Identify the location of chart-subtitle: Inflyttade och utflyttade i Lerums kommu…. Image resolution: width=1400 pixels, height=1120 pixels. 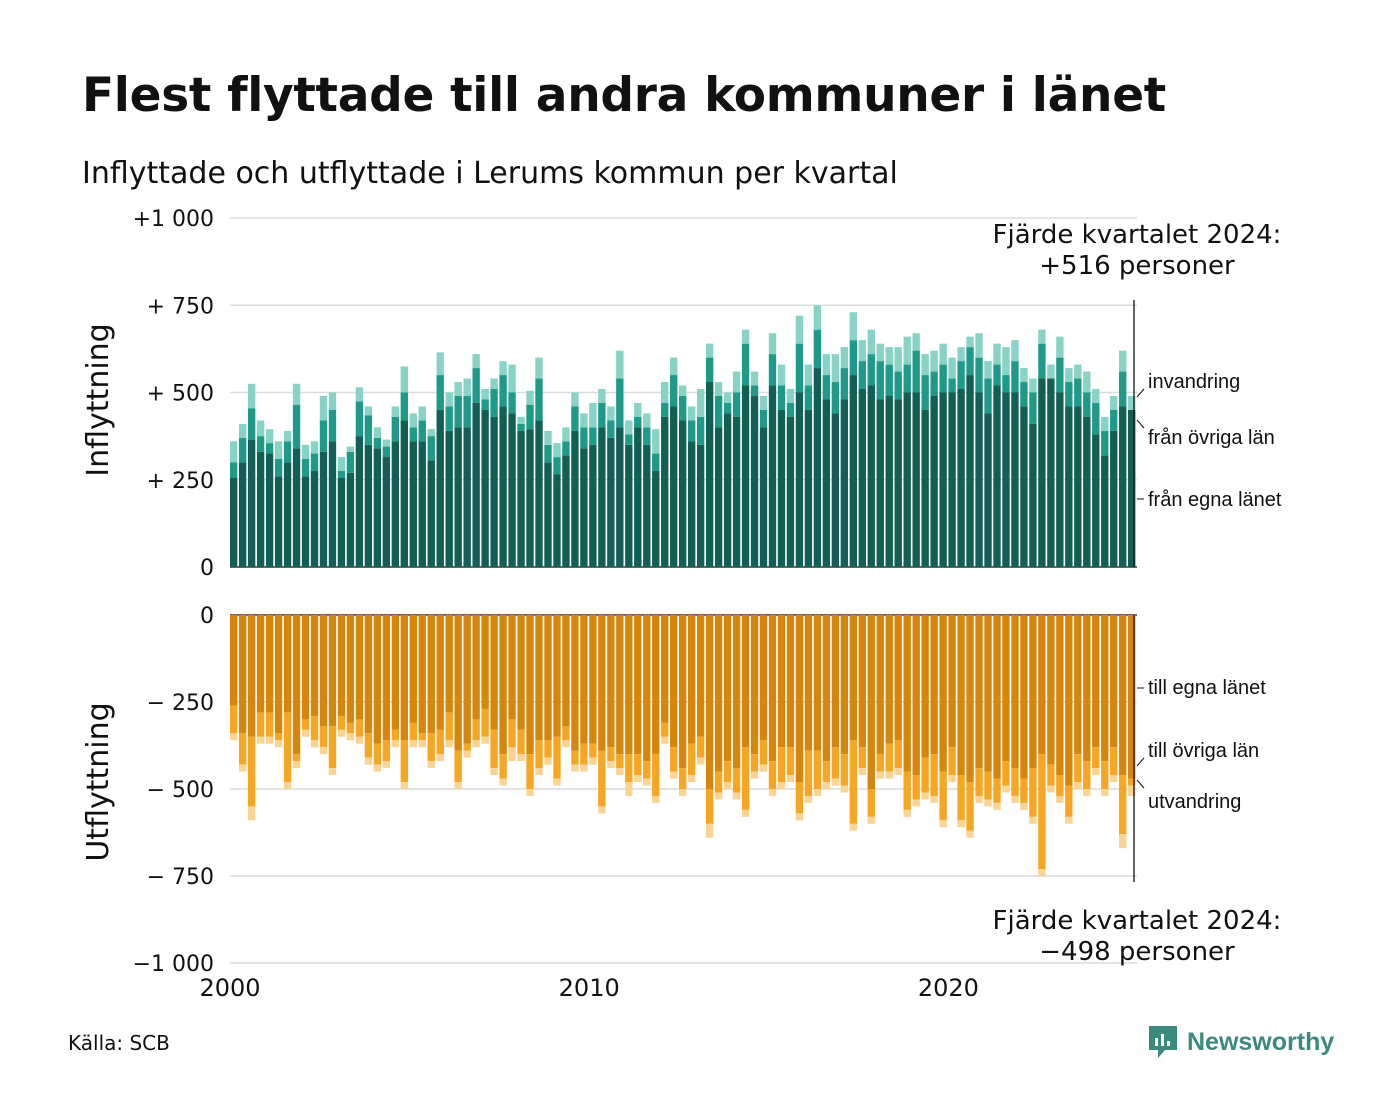
(490, 173).